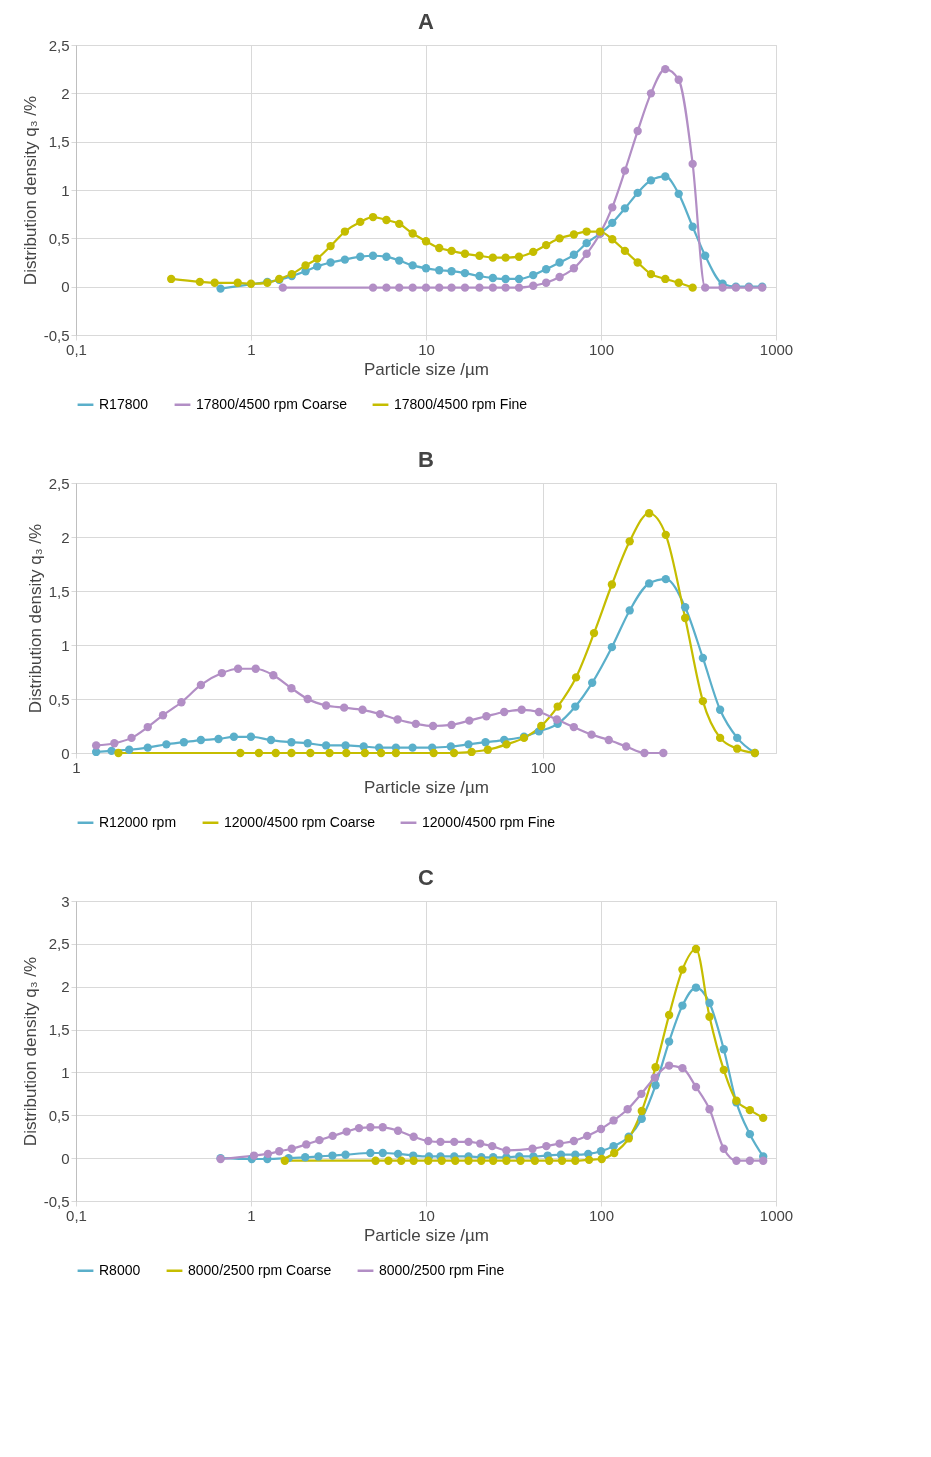  I want to click on y-tick-label: 3, so click(65, 901).